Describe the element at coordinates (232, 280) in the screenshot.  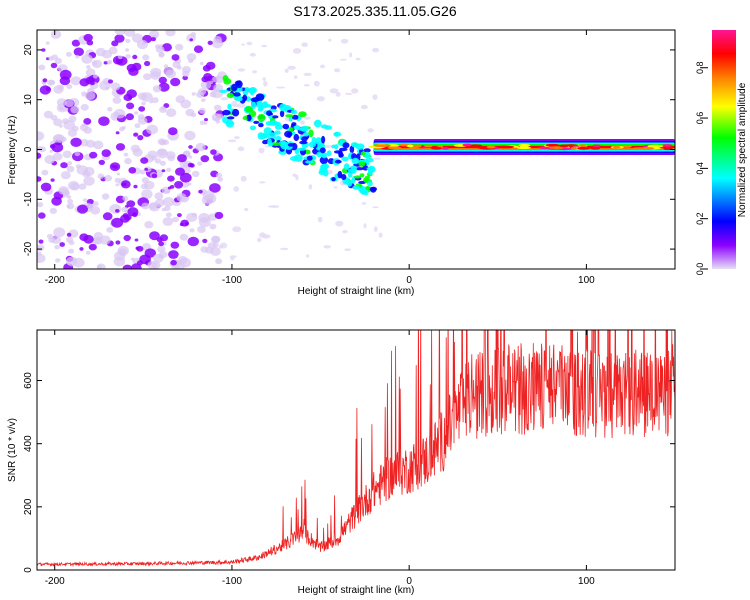
I see `x-tick-label: -100` at that location.